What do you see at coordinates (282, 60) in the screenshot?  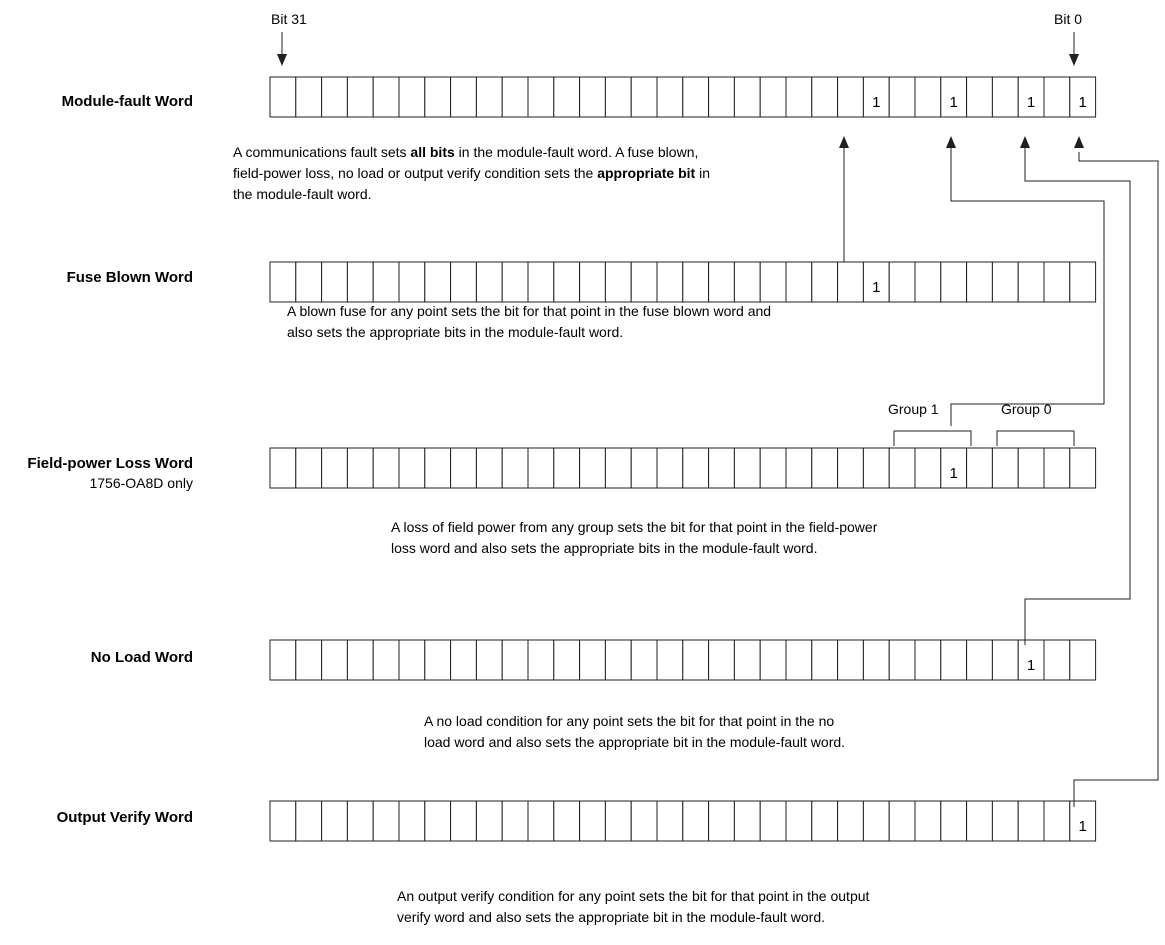 I see `bit-31-arrowhead` at bounding box center [282, 60].